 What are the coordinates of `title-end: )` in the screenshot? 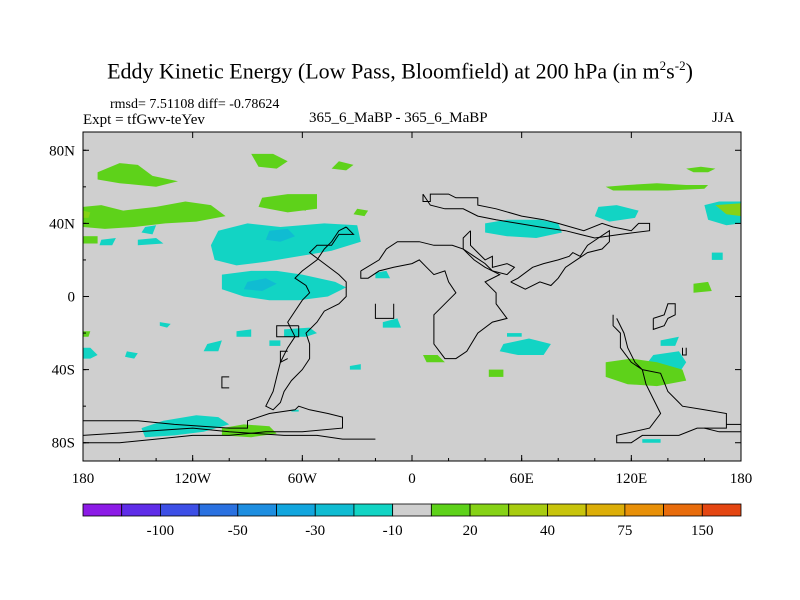 It's located at (689, 71).